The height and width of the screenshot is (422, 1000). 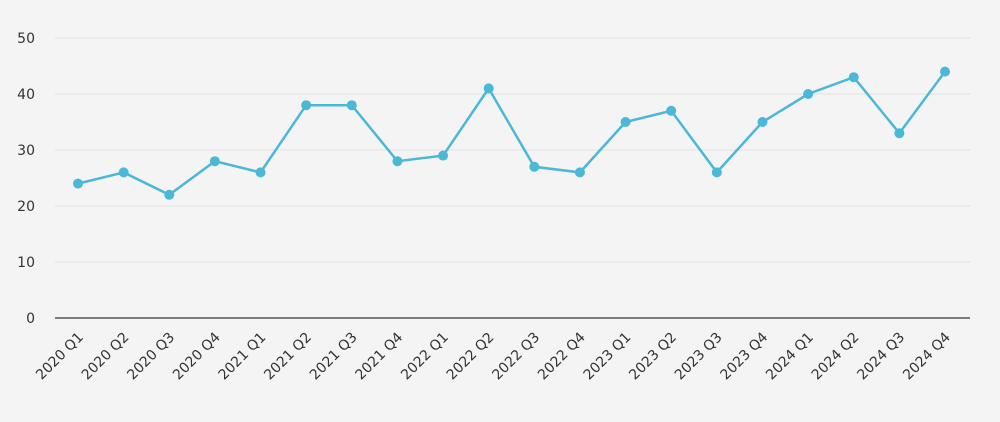 What do you see at coordinates (26, 95) in the screenshot?
I see `y-tick-label: 40` at bounding box center [26, 95].